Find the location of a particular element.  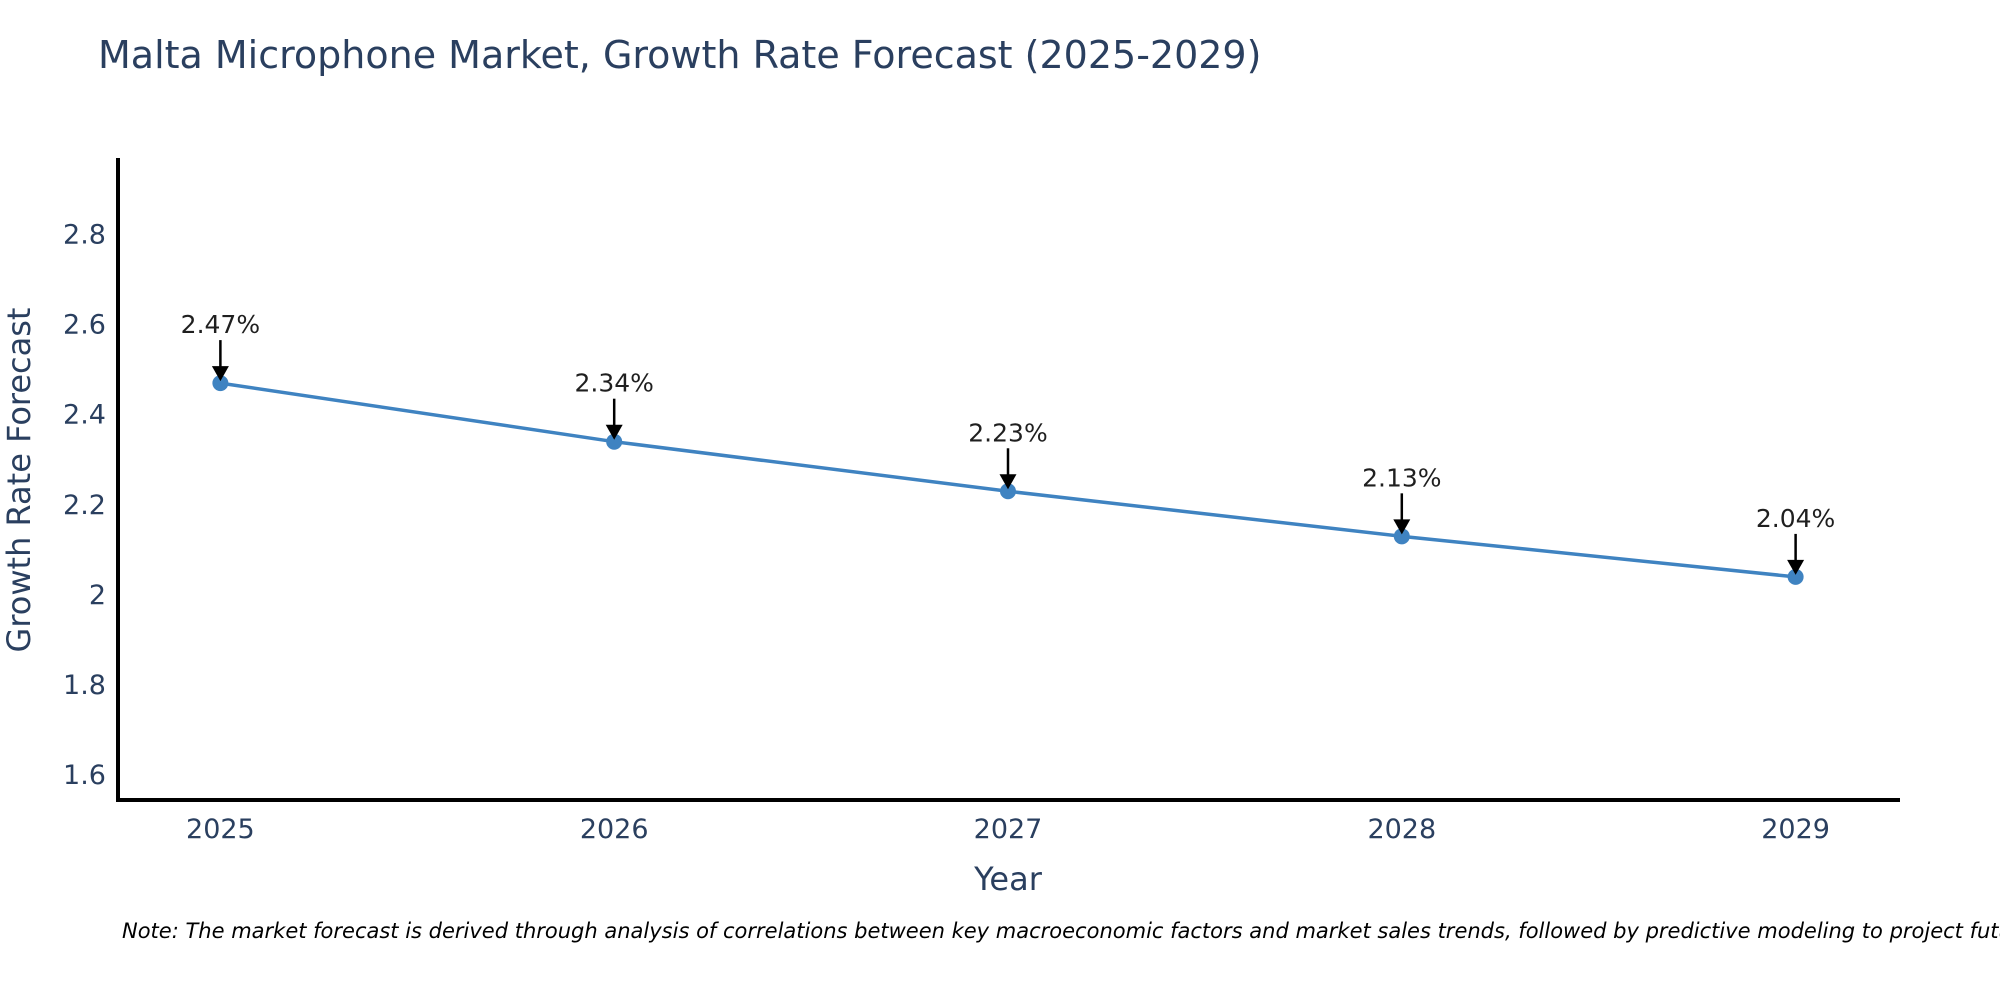

y-tick-label: 1.8 is located at coordinates (84, 685).